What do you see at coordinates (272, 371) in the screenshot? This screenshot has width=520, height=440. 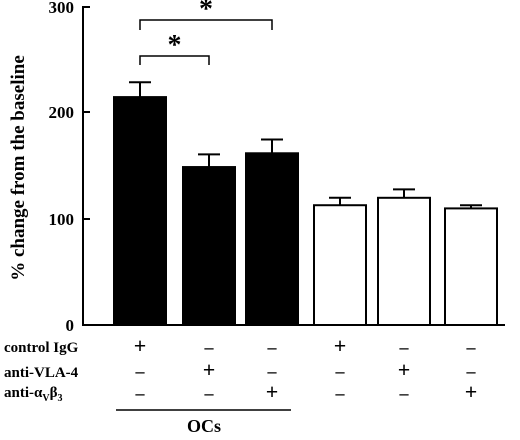 I see `sign-row2-col3: –` at bounding box center [272, 371].